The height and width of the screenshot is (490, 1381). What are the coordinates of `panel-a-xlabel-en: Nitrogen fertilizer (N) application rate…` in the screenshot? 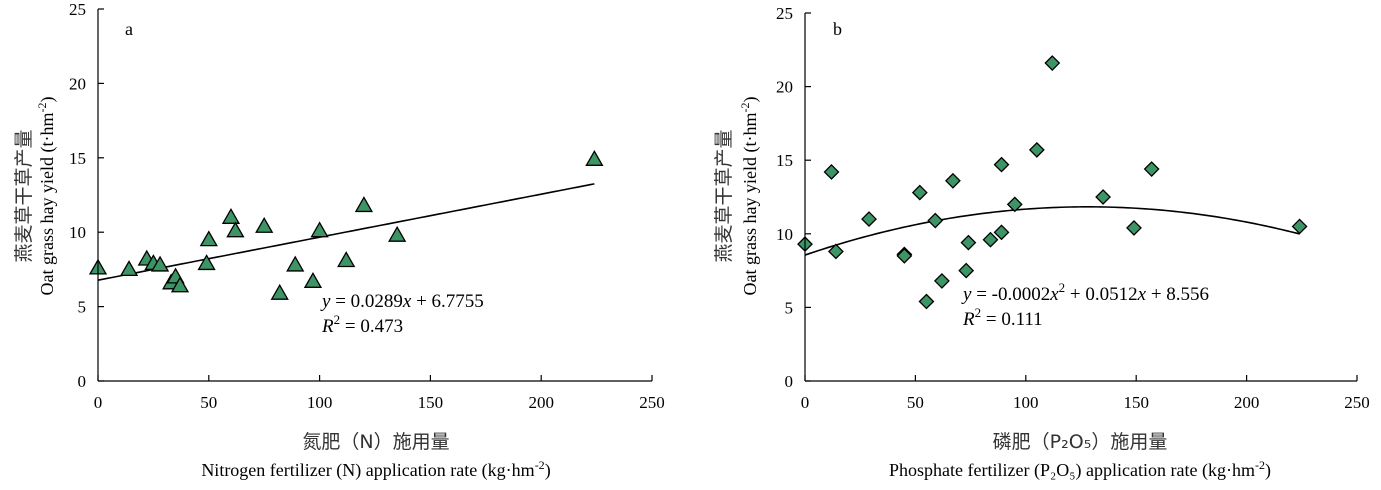 It's located at (375, 469).